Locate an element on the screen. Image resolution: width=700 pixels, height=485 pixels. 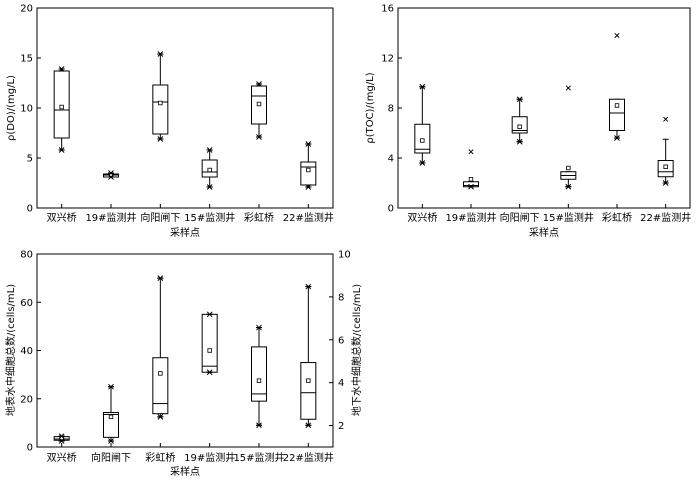
y-tick-label: 8 is located at coordinates (391, 109).